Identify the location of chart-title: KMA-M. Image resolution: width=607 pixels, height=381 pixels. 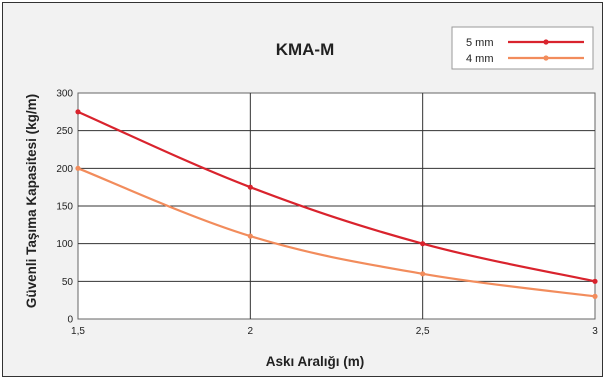
(305, 49).